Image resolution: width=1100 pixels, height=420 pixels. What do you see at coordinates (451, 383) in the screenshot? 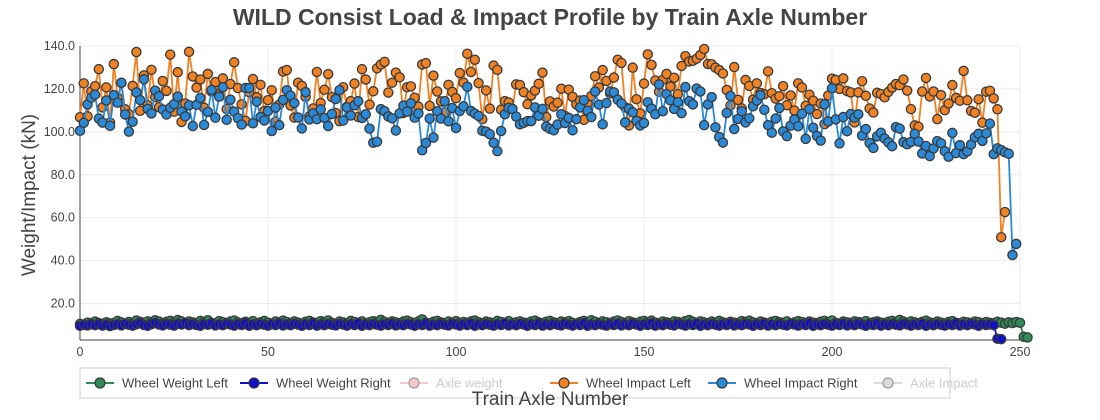
I see `legend-item: Axle weight` at bounding box center [451, 383].